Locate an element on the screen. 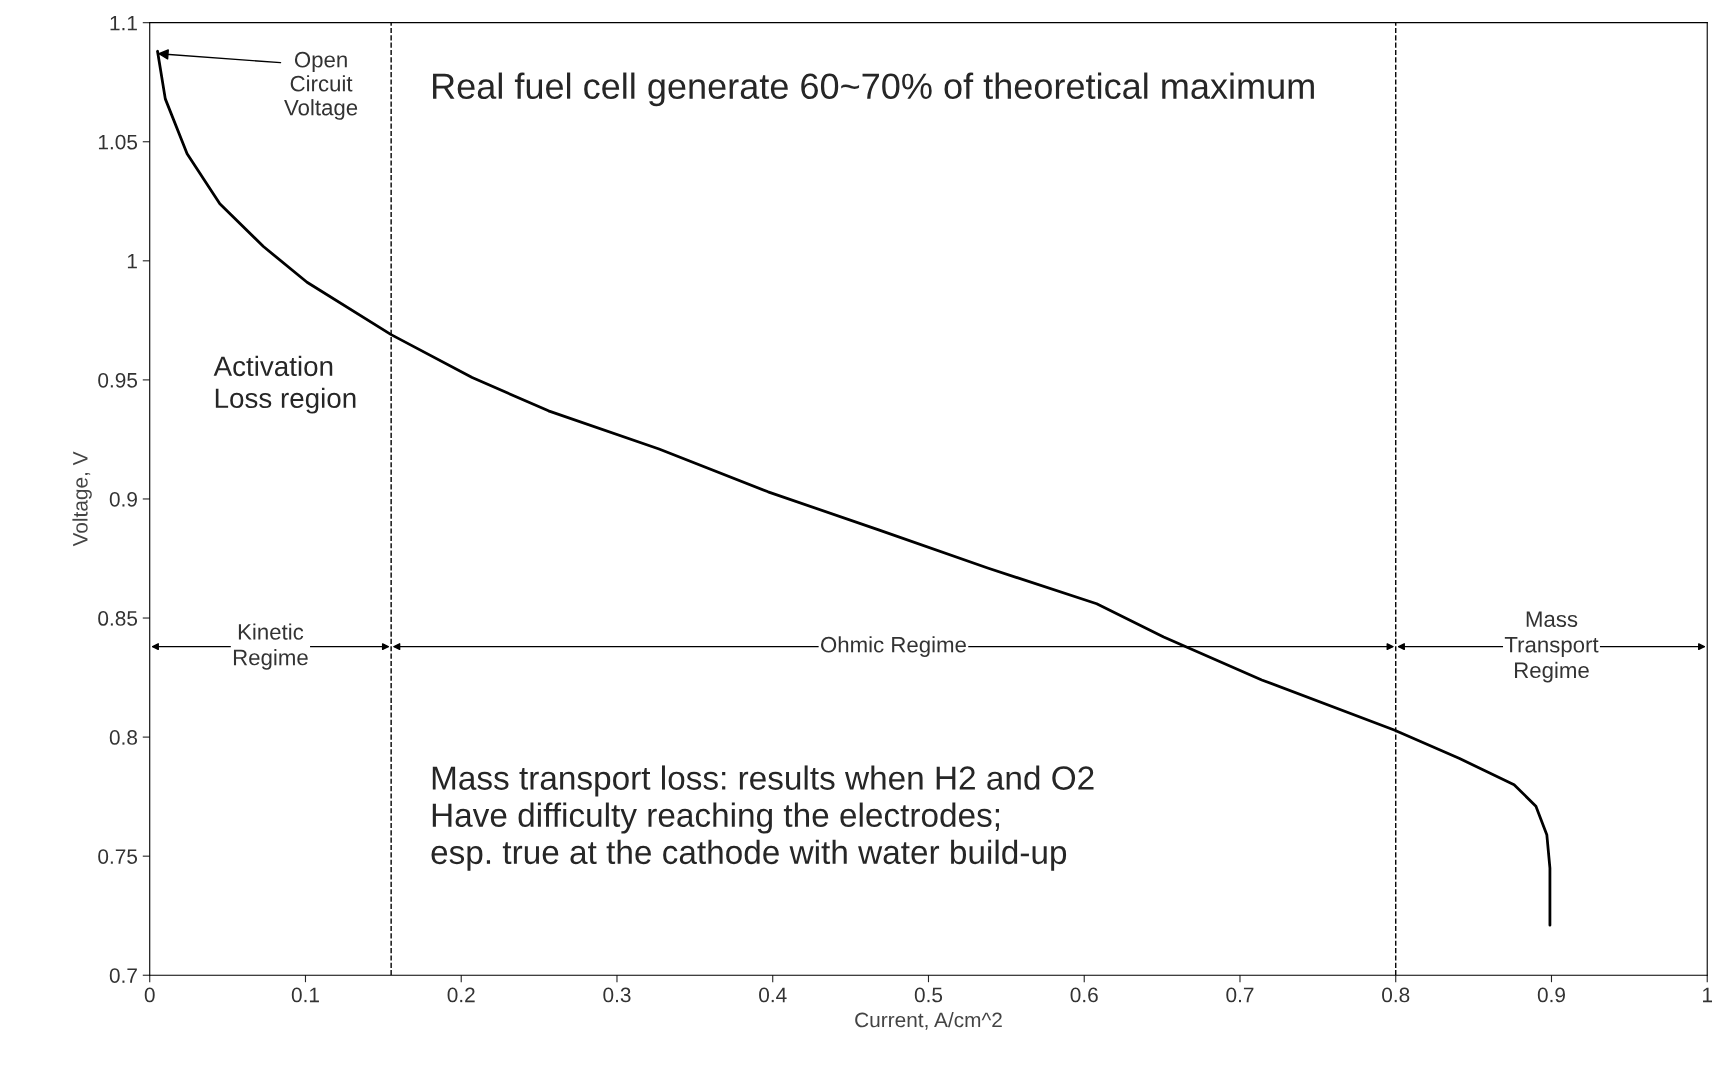 The height and width of the screenshot is (1080, 1721). annotation: Mass Transport Regime is located at coordinates (1551, 647).